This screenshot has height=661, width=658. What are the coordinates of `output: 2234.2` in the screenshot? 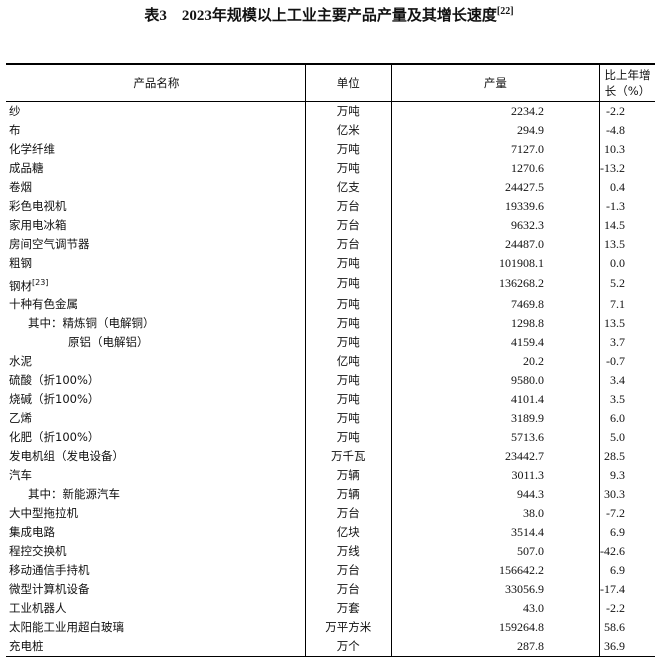 It's located at (495, 111).